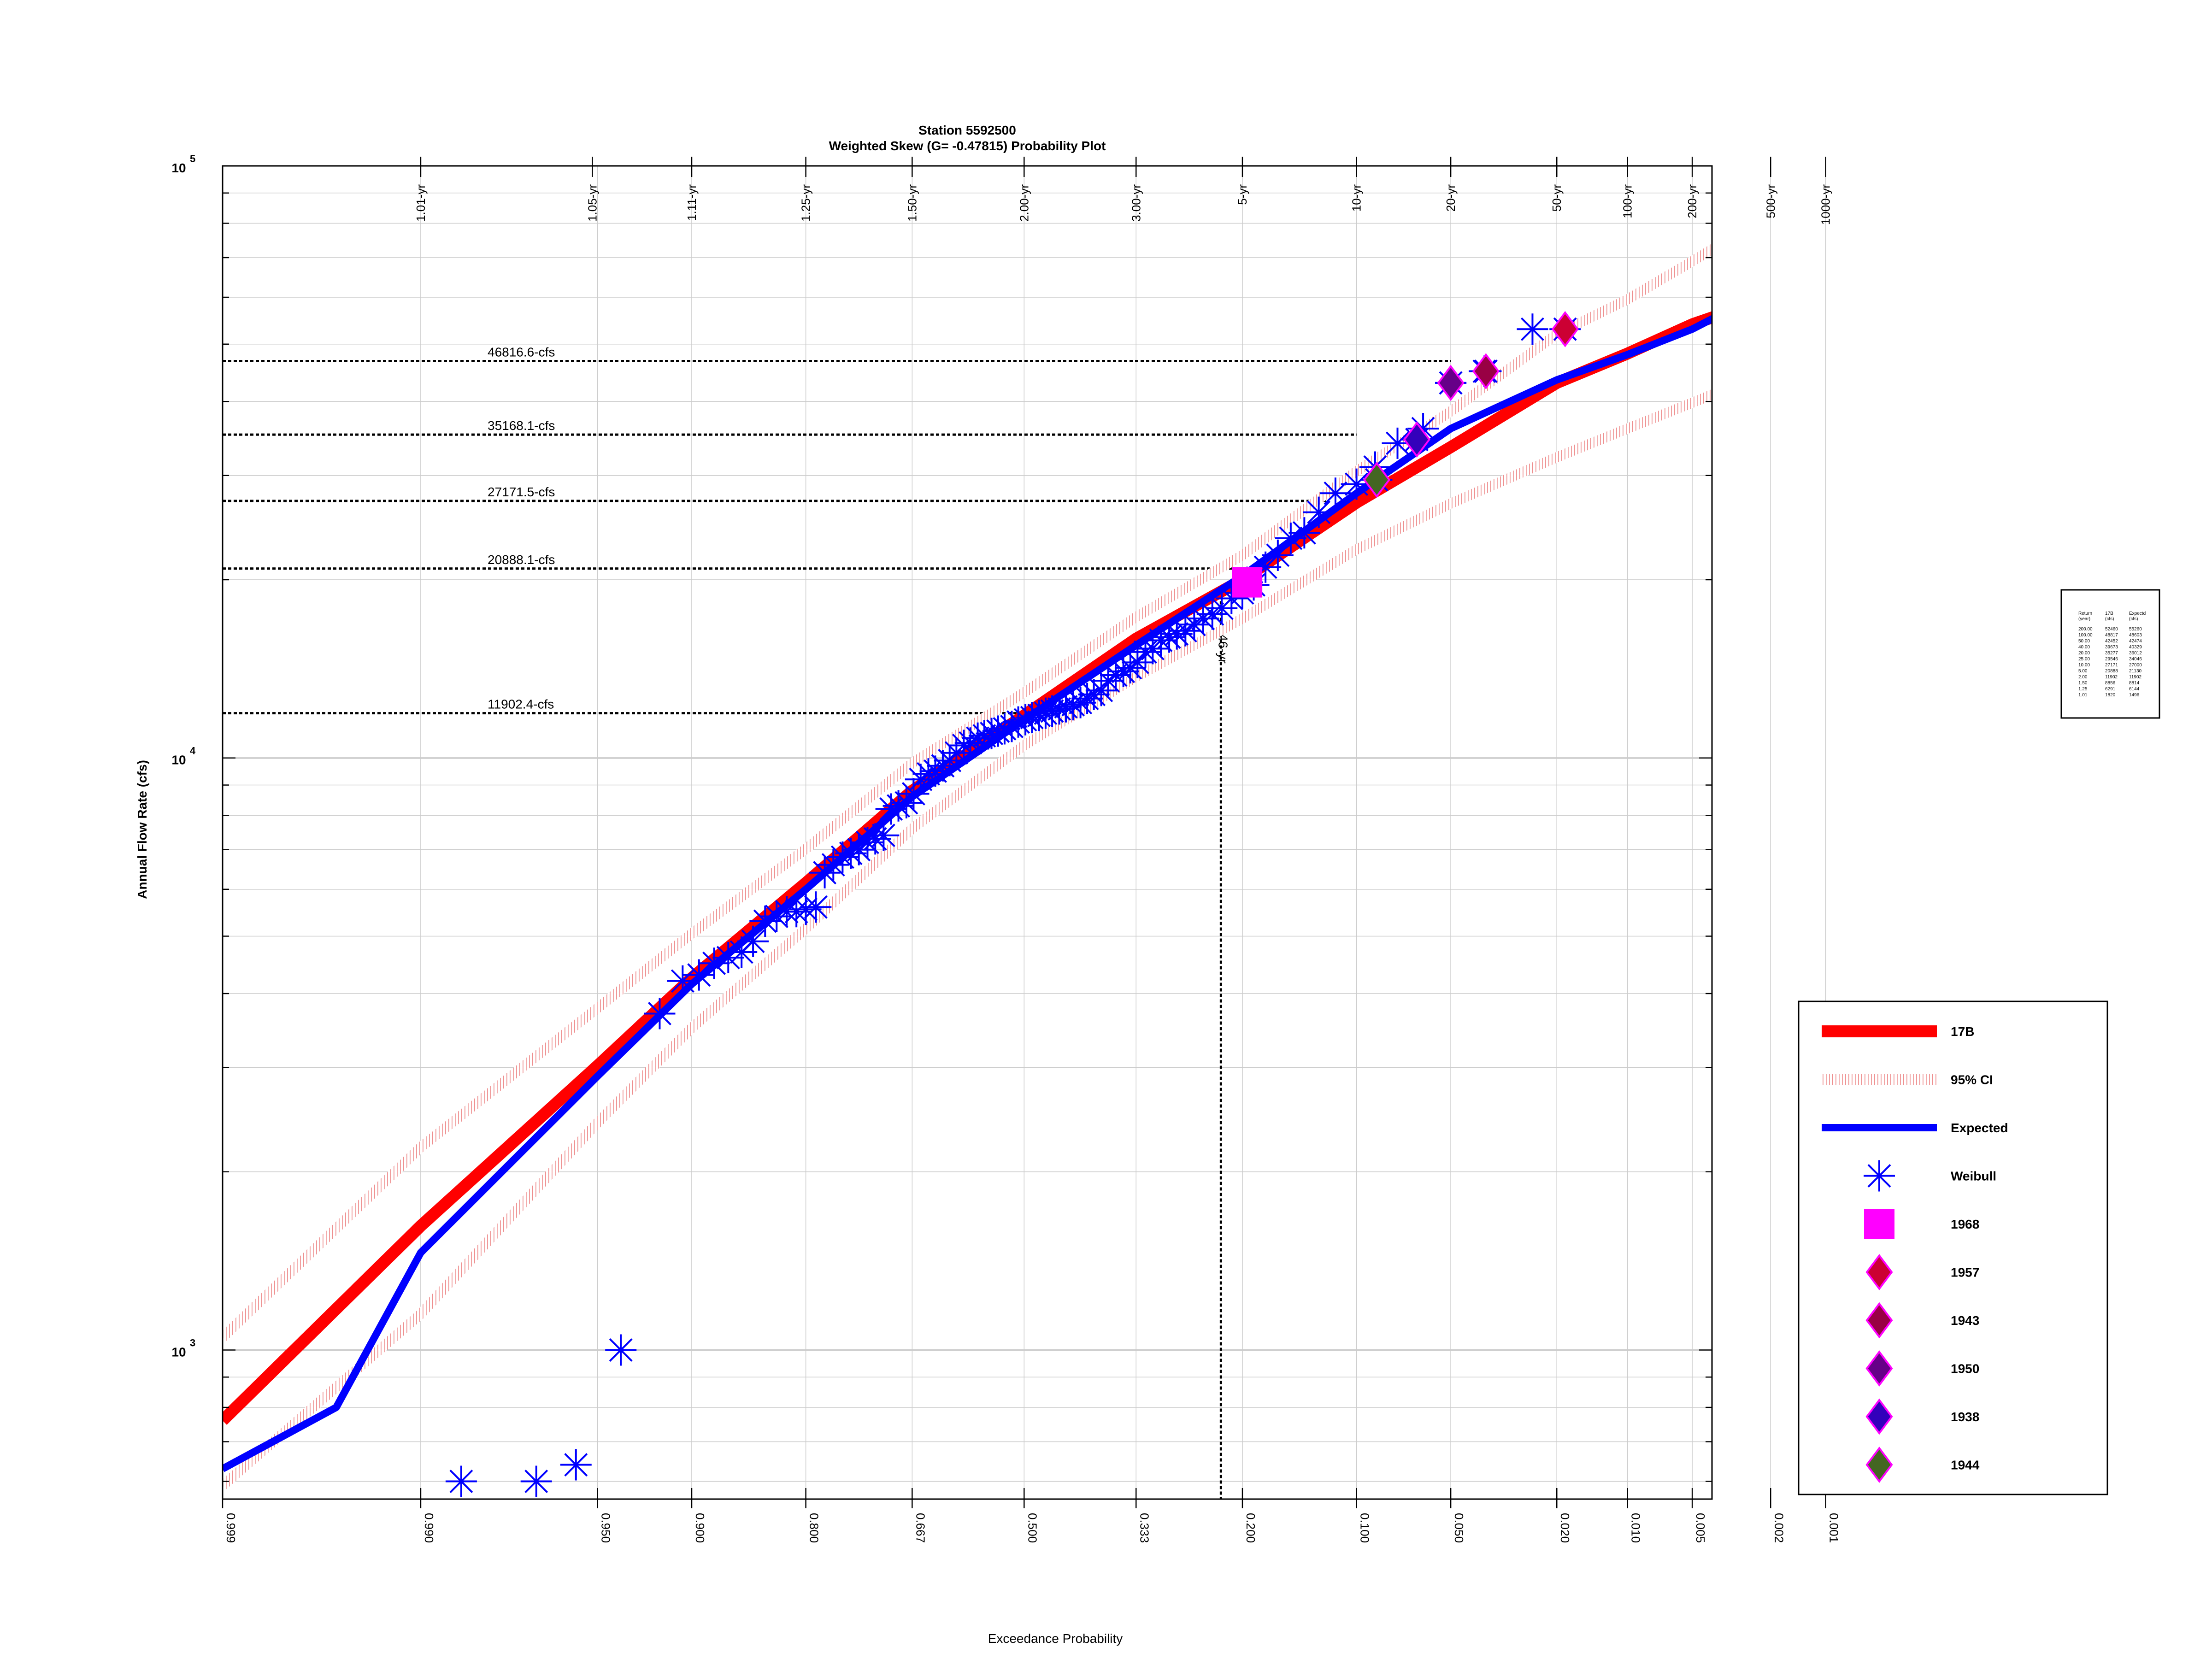  I want to click on reference-line-label: 46816.6-cfs, so click(521, 352).